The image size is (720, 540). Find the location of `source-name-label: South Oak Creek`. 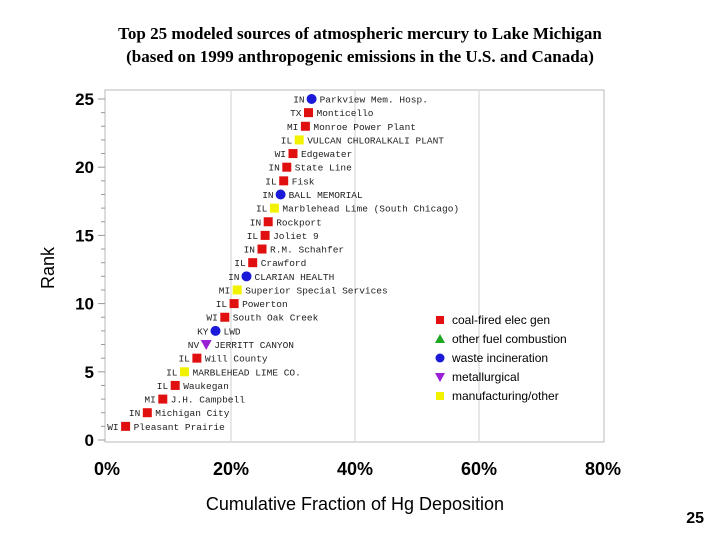

source-name-label: South Oak Creek is located at coordinates (276, 318).